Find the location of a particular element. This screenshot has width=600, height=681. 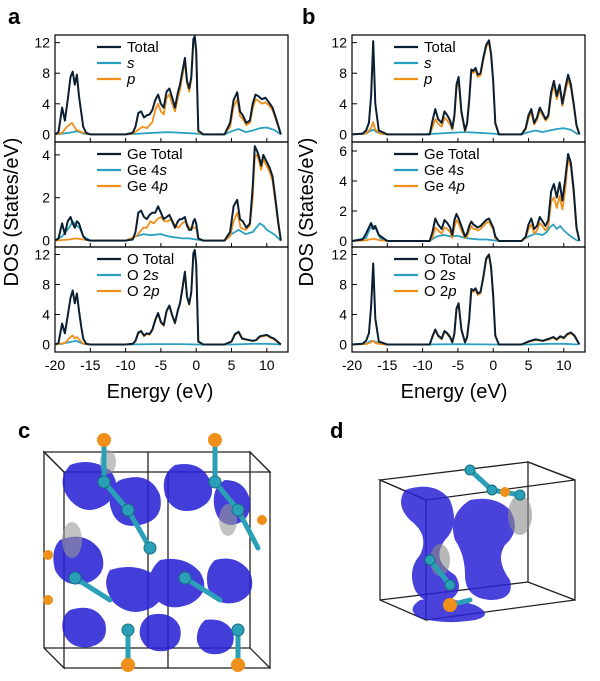

structure-c-illustration is located at coordinates (157, 552).